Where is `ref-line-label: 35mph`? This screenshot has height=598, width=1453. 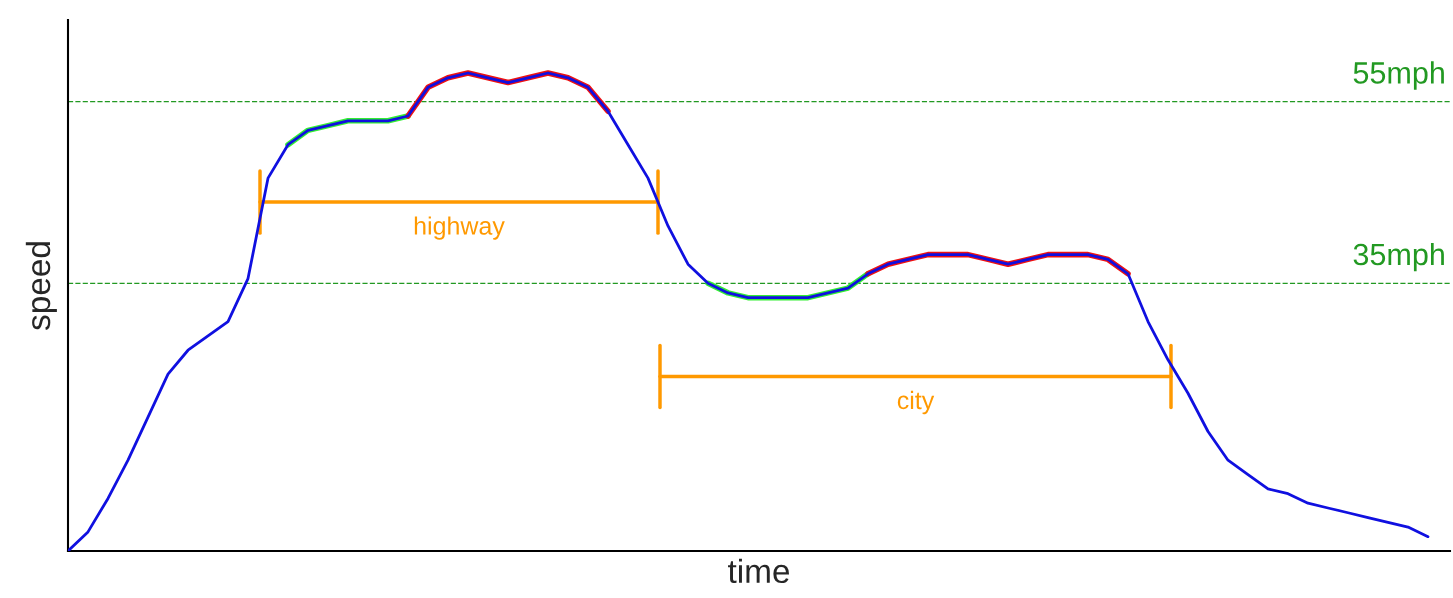
ref-line-label: 35mph is located at coordinates (1398, 257).